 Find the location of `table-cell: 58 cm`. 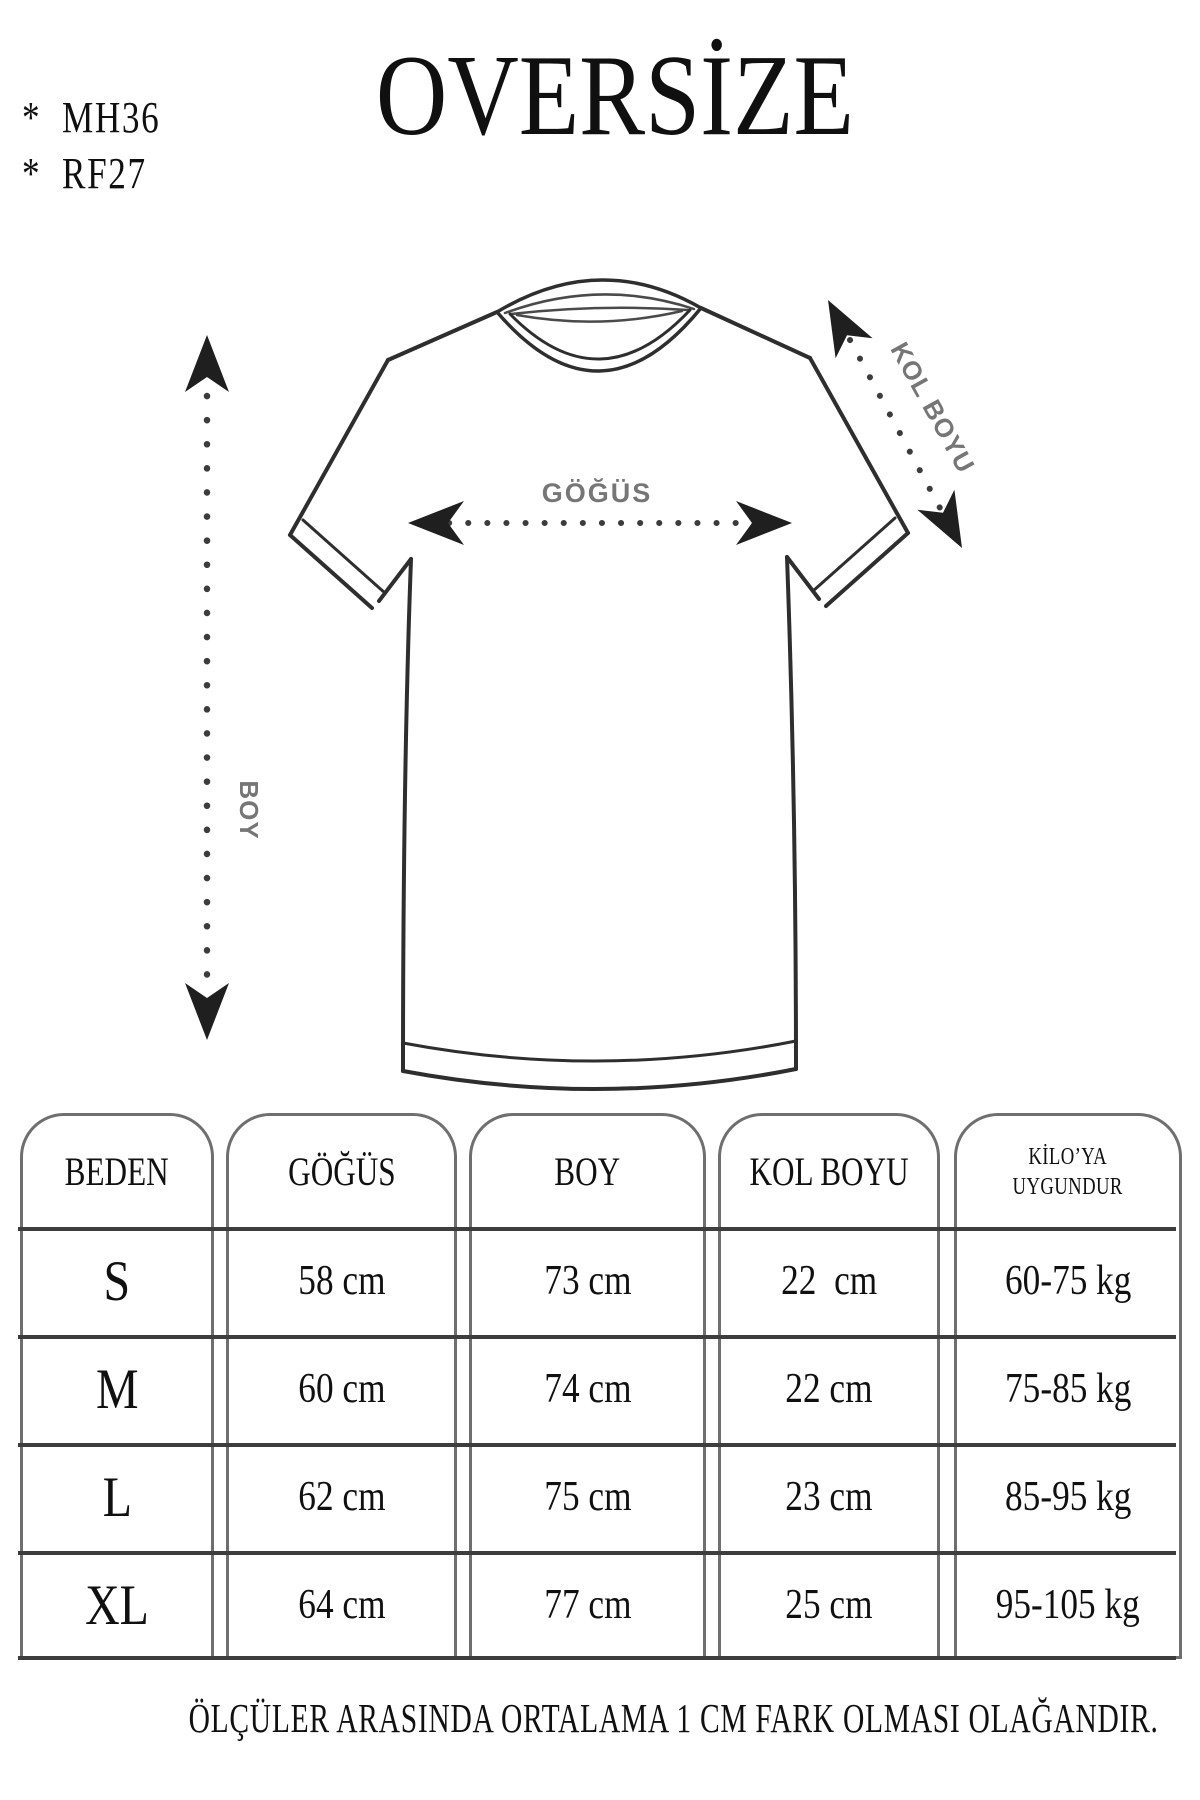

table-cell: 58 cm is located at coordinates (341, 1281).